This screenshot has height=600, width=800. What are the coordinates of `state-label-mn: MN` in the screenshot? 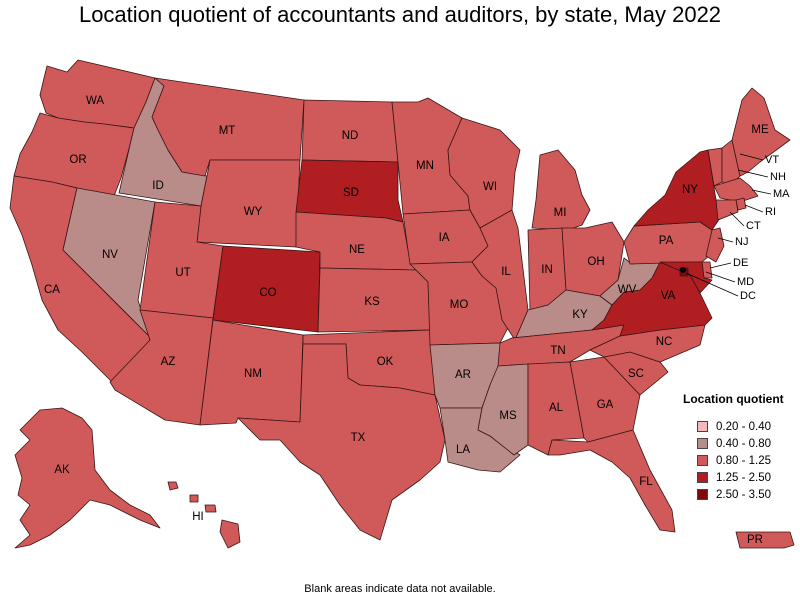 It's located at (425, 166).